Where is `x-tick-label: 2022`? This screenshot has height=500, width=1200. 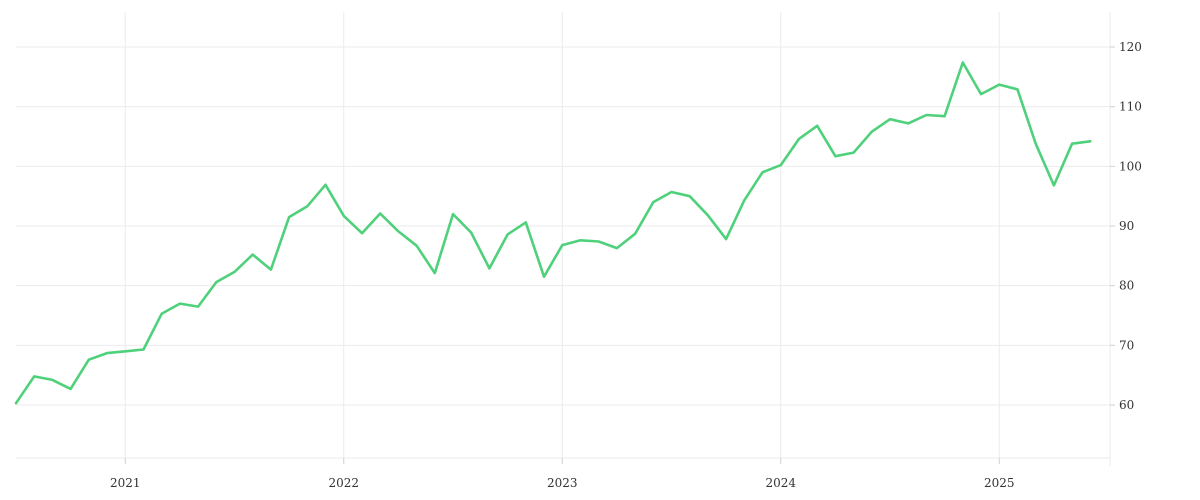
x-tick-label: 2022 is located at coordinates (343, 483).